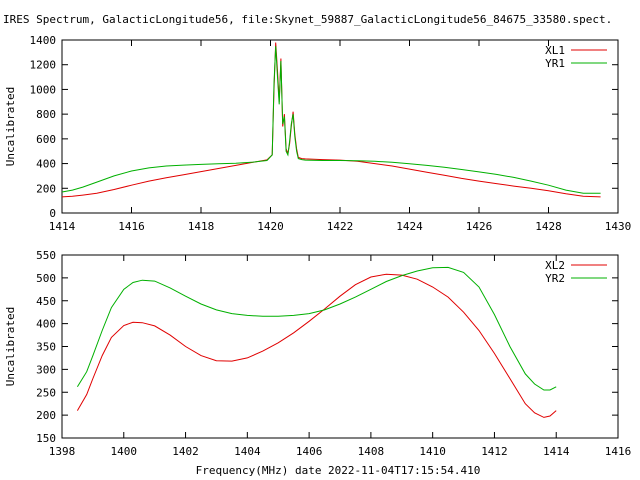  I want to click on x-tick-label: 1428, so click(548, 226).